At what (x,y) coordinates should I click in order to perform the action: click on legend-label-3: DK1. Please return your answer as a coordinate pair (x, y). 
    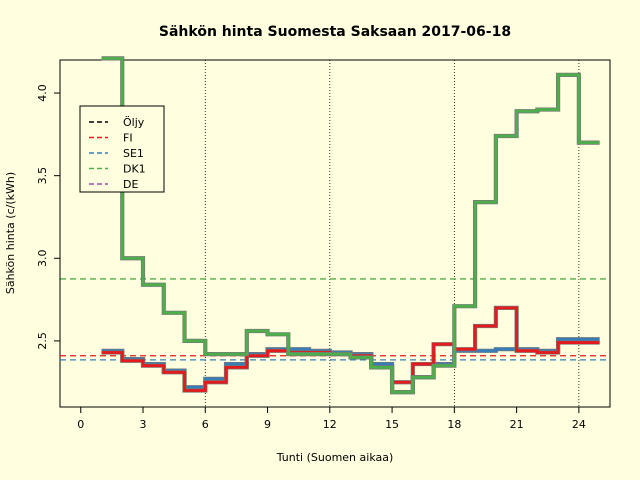
    Looking at the image, I should click on (134, 169).